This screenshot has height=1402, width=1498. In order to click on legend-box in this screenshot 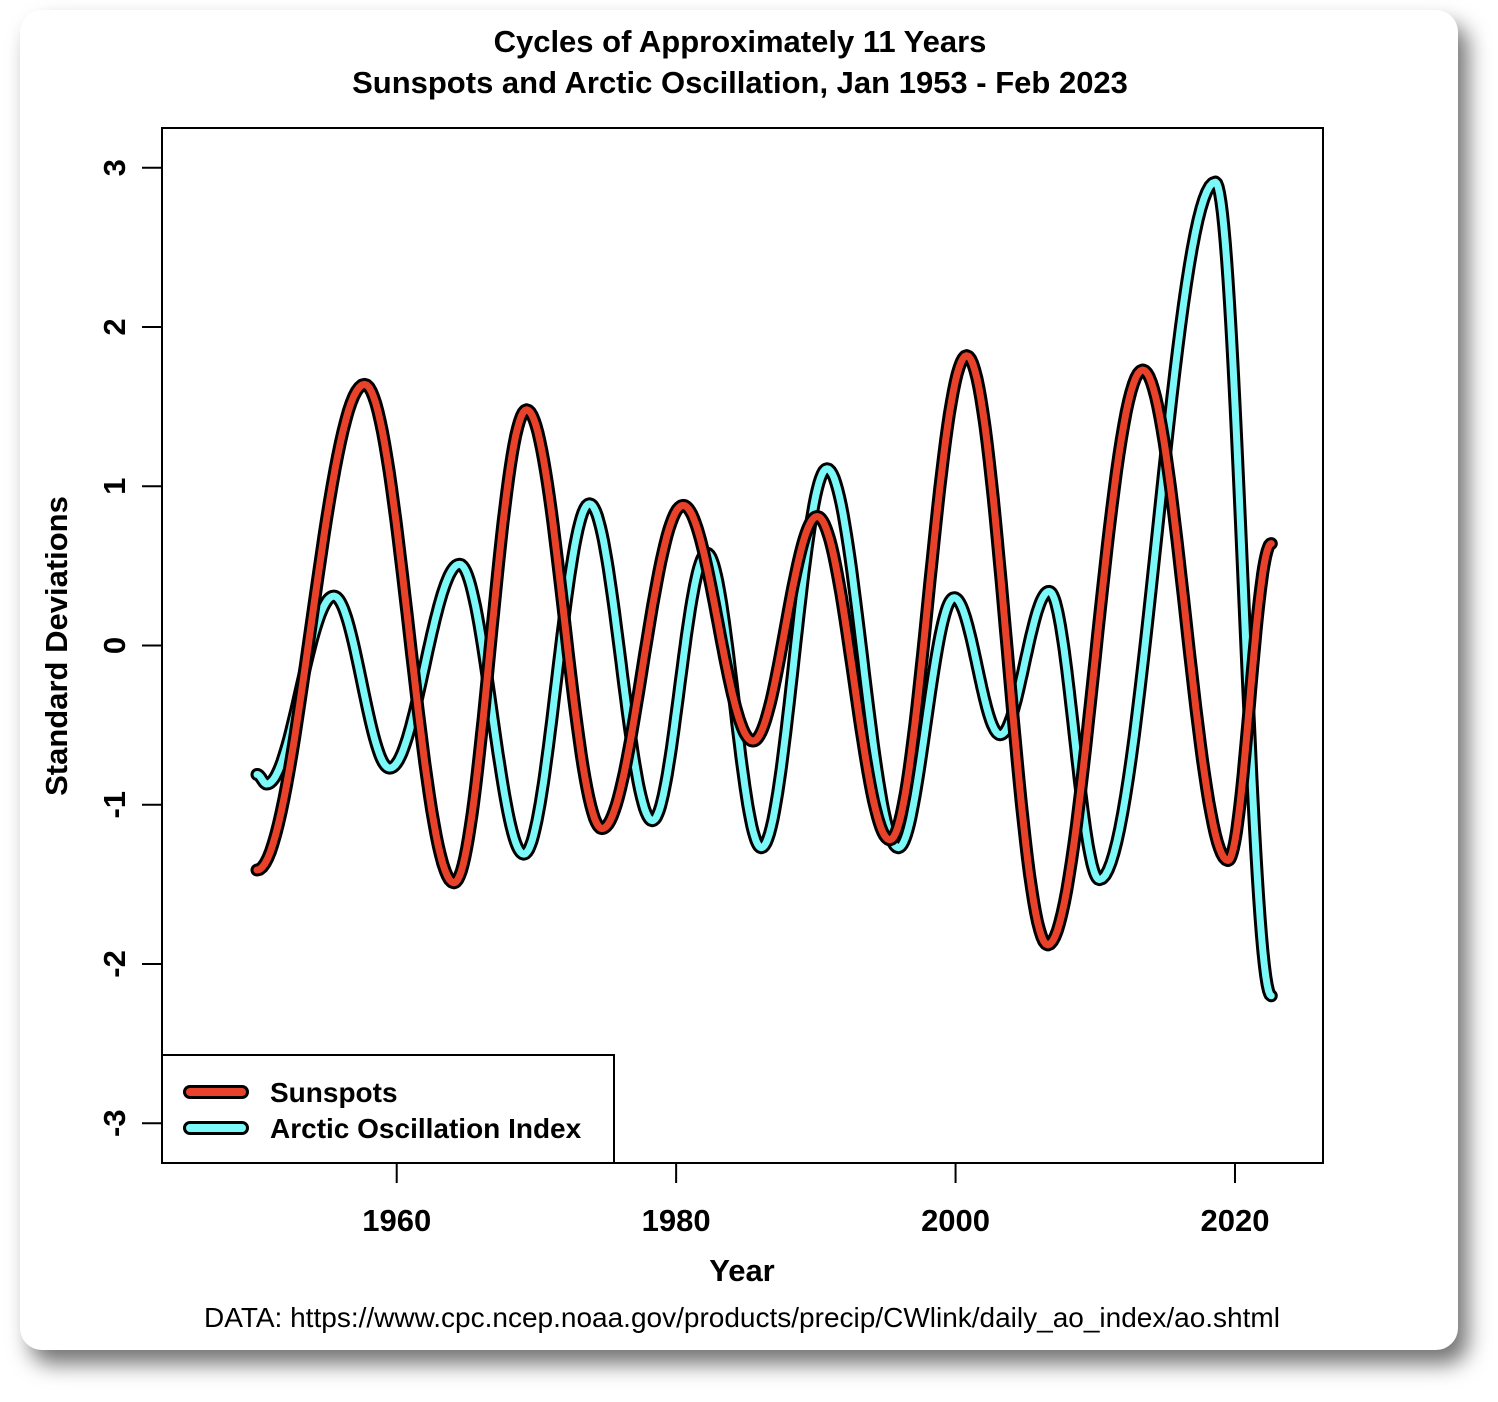, I will do `click(388, 1109)`.